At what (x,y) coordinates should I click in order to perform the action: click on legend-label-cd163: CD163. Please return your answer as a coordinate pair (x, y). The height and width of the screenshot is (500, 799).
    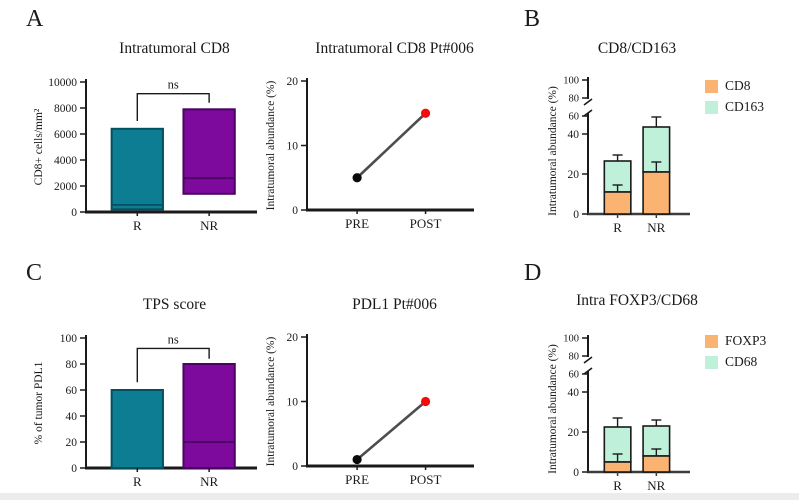
    Looking at the image, I should click on (745, 106).